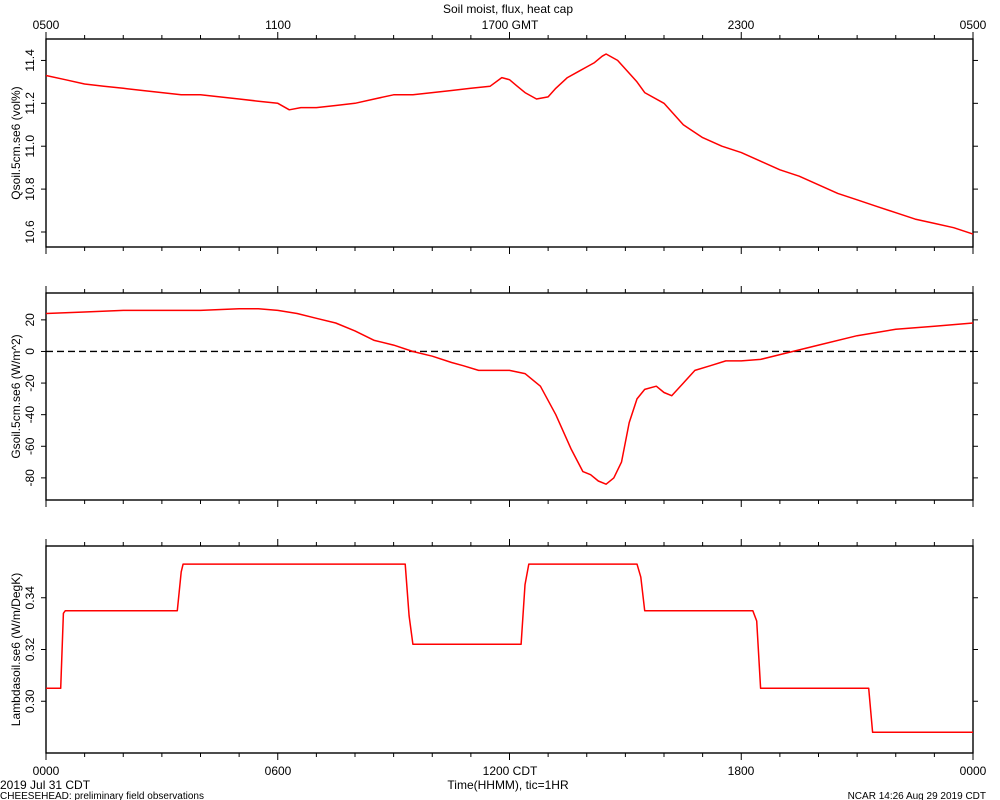  Describe the element at coordinates (508, 785) in the screenshot. I see `x-axis-title: Time(HHMM), tic=1HR` at that location.